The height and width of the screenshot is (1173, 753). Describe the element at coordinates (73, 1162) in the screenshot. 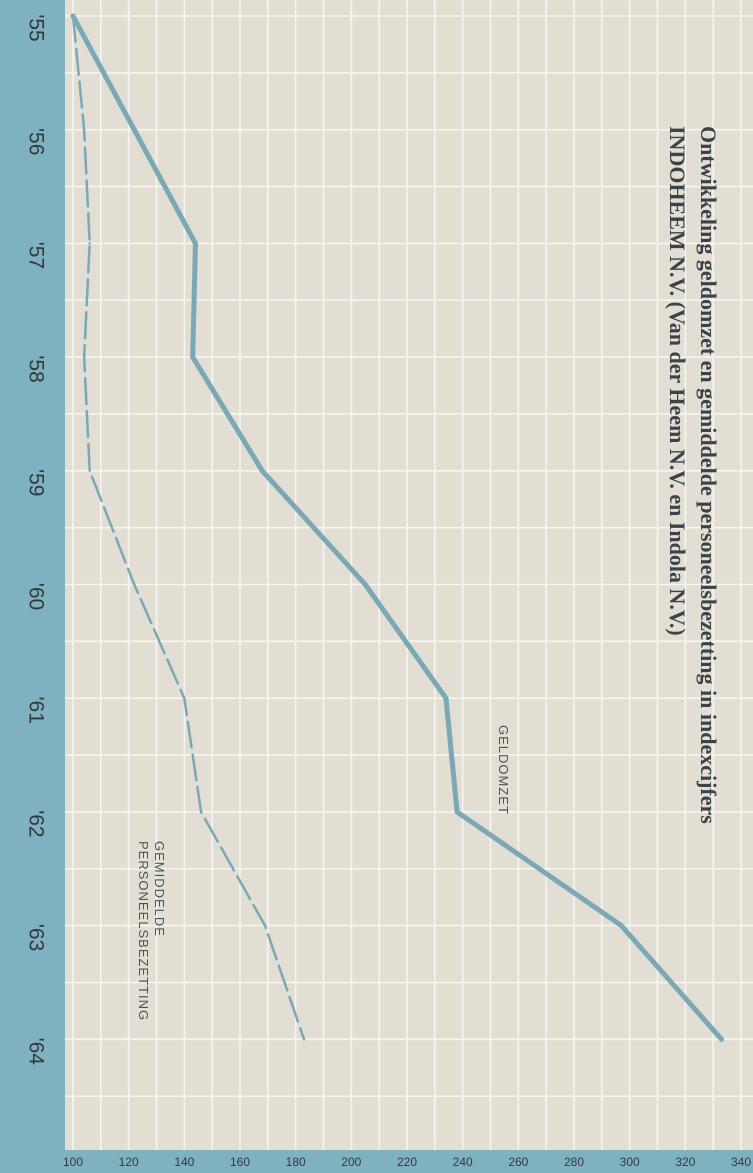

I see `y-tick-label: 100` at that location.